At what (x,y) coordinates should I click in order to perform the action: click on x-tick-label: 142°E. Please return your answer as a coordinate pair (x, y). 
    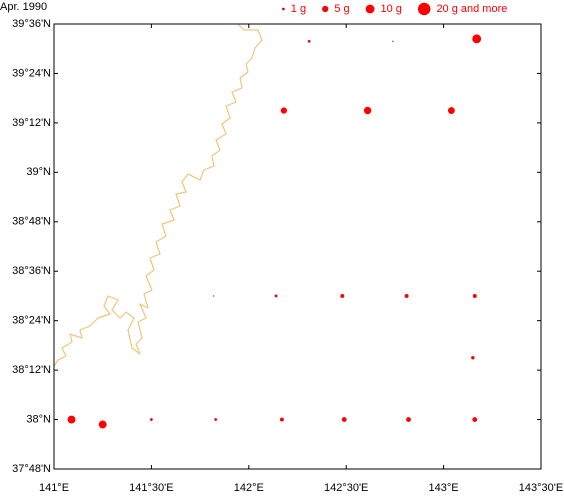
    Looking at the image, I should click on (249, 488).